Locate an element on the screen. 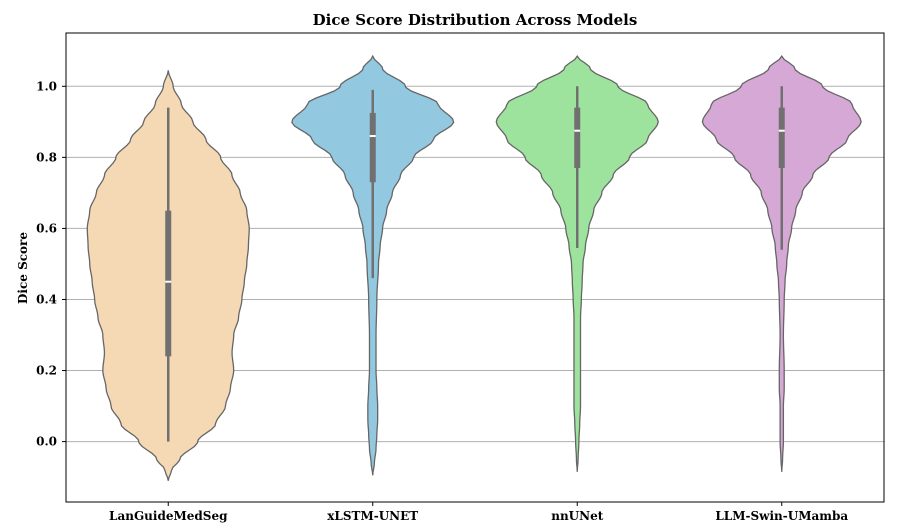 The image size is (906, 531). y-tick-label: 0.0 is located at coordinates (46, 442).